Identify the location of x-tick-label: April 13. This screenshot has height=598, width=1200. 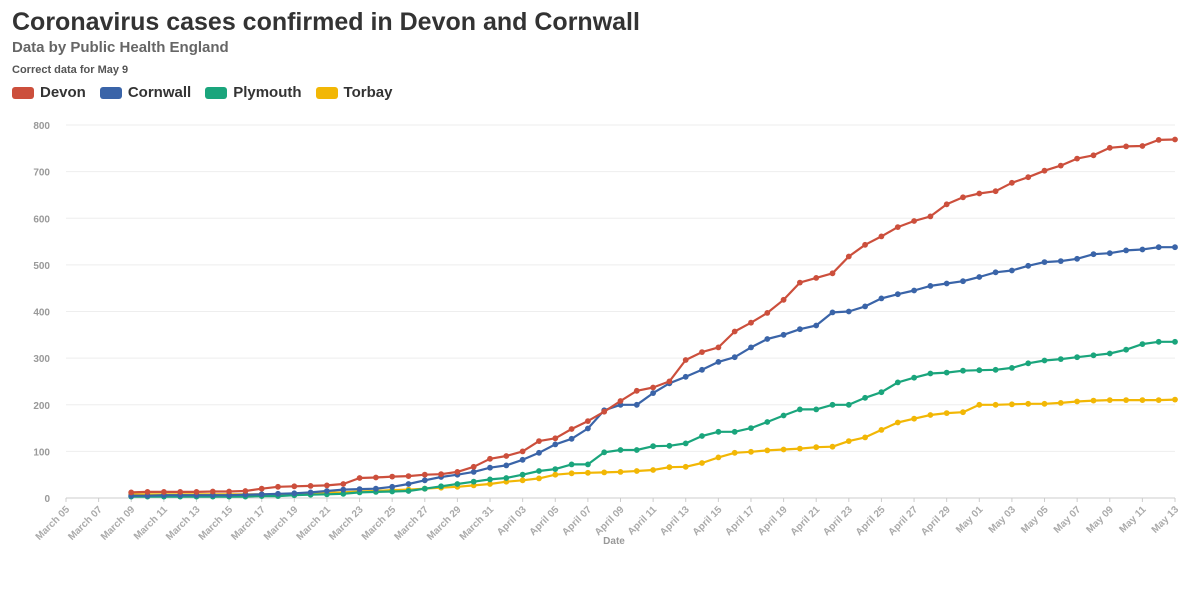
(675, 521).